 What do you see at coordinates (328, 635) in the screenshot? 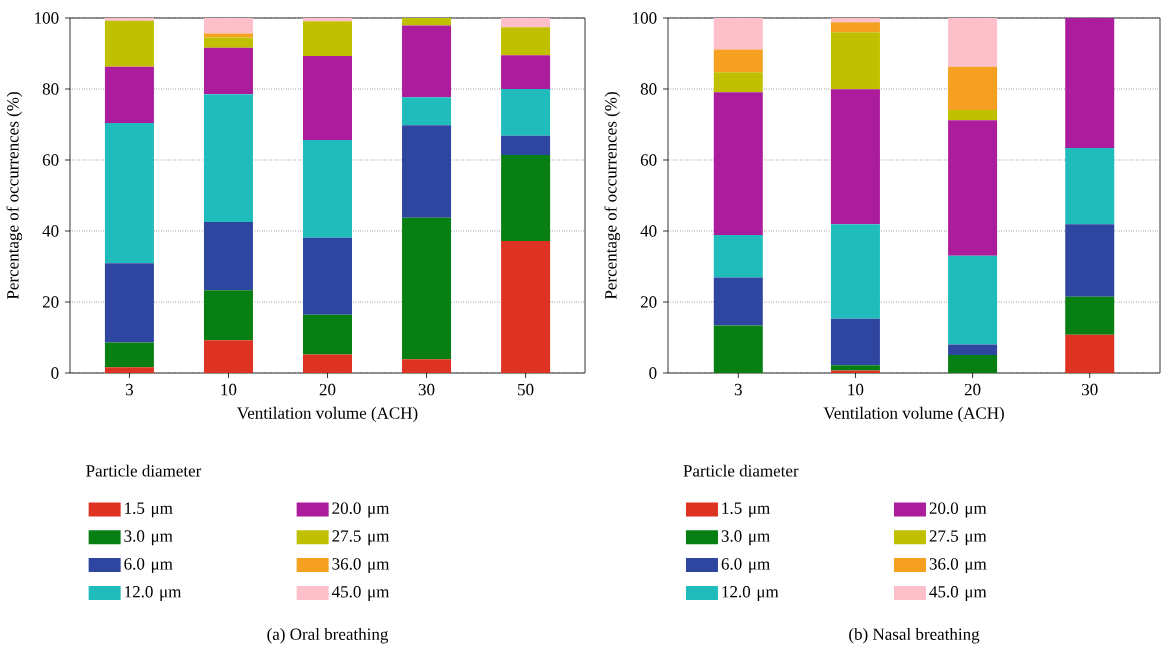
I see `text: (a) Oral breathing` at bounding box center [328, 635].